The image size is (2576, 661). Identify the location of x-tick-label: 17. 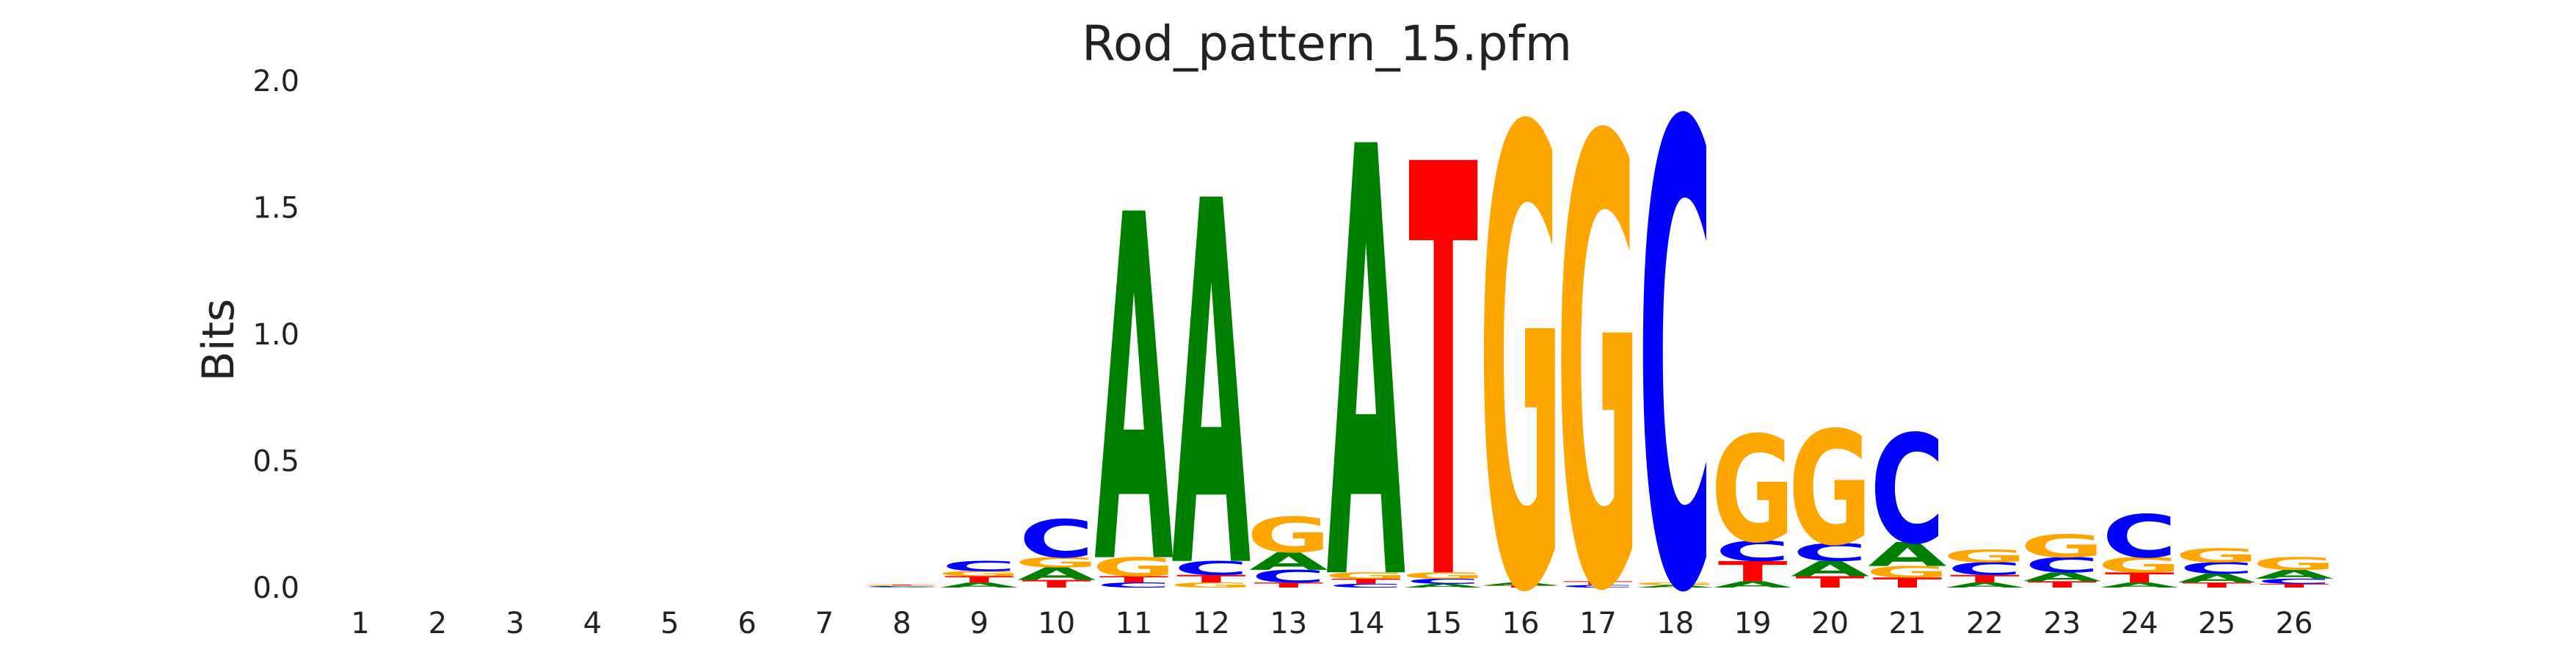
(1598, 623).